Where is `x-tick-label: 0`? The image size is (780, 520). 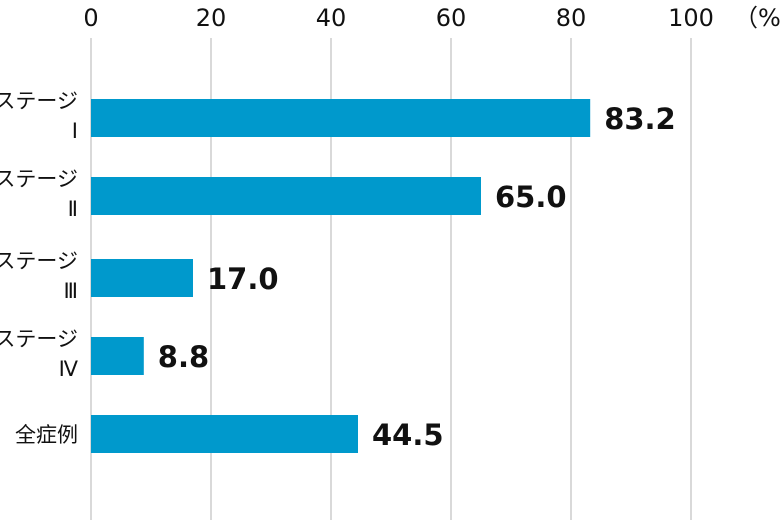
x-tick-label: 0 is located at coordinates (90, 18).